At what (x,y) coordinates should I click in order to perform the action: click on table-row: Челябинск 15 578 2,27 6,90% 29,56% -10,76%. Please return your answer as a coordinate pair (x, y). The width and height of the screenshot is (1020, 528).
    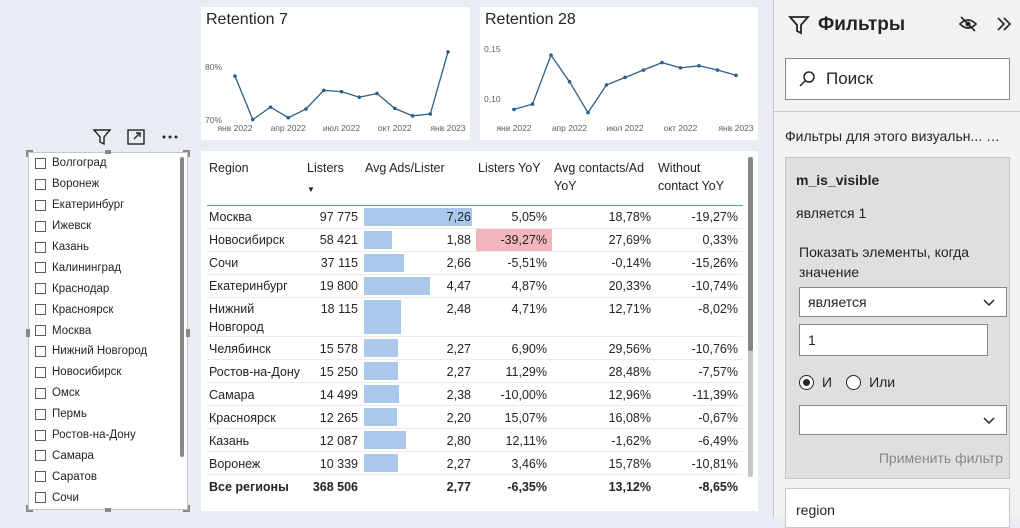
    Looking at the image, I should click on (475, 348).